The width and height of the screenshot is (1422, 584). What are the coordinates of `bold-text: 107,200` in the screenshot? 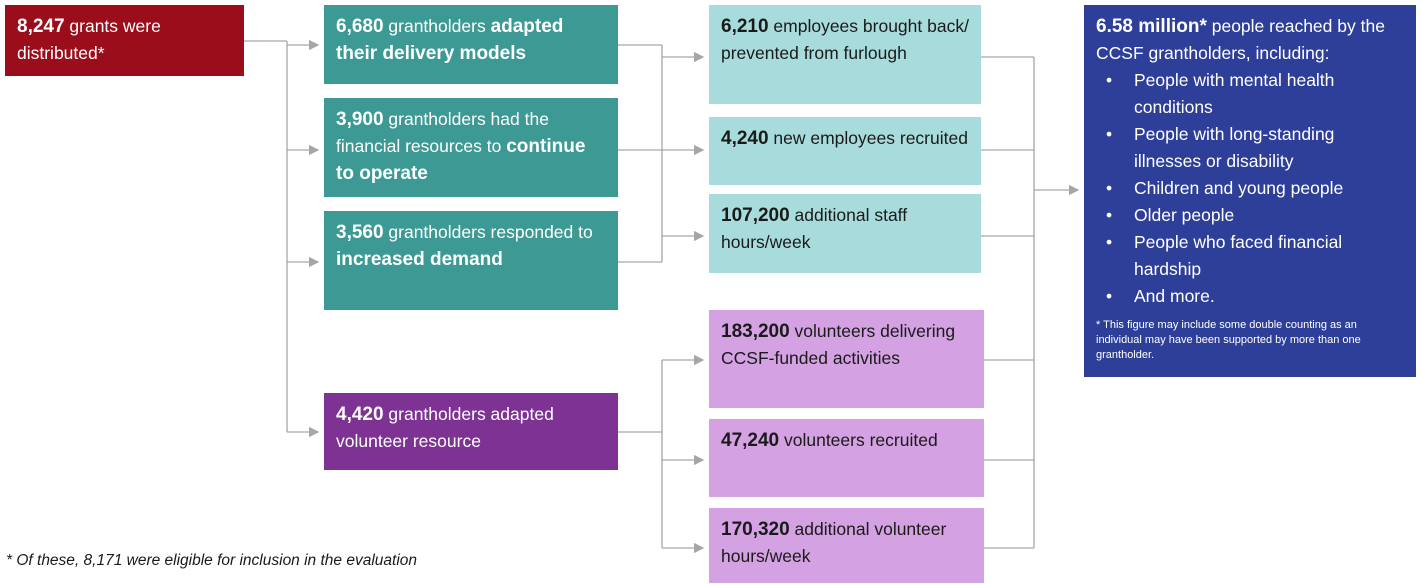 It's located at (755, 215).